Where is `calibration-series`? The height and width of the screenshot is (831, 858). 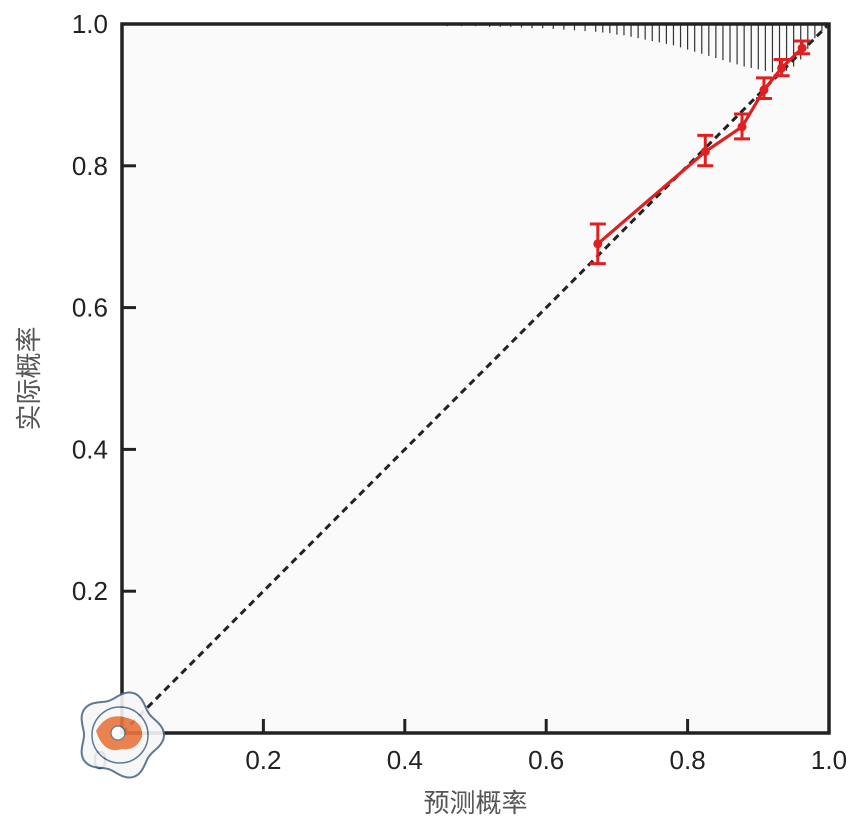
calibration-series is located at coordinates (700, 152).